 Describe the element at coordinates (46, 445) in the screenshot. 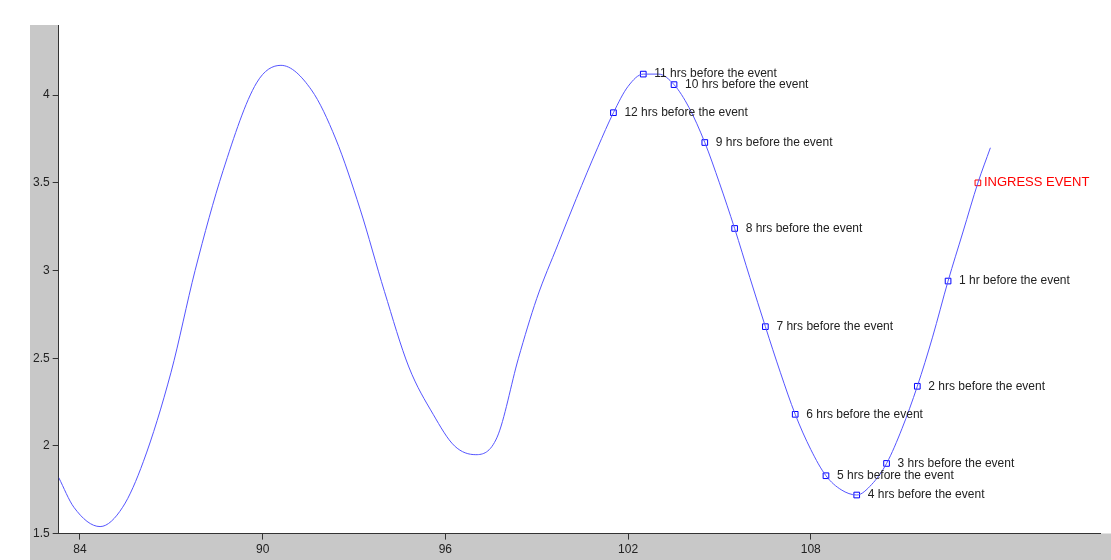

I see `y-tick-label: 2` at that location.